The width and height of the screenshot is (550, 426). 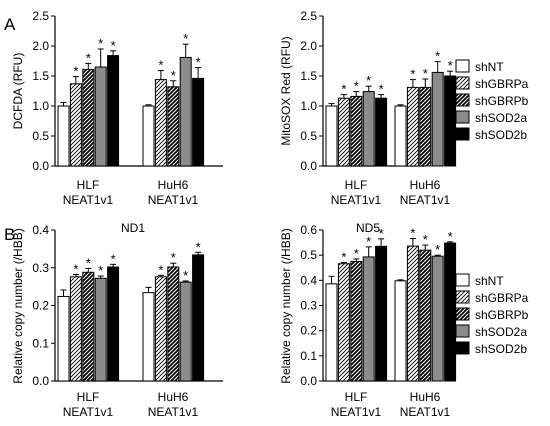 I want to click on legend-bottom: shNT shGBRPa shGBRPb shSOD2a shSOD2b, so click(x=492, y=314).